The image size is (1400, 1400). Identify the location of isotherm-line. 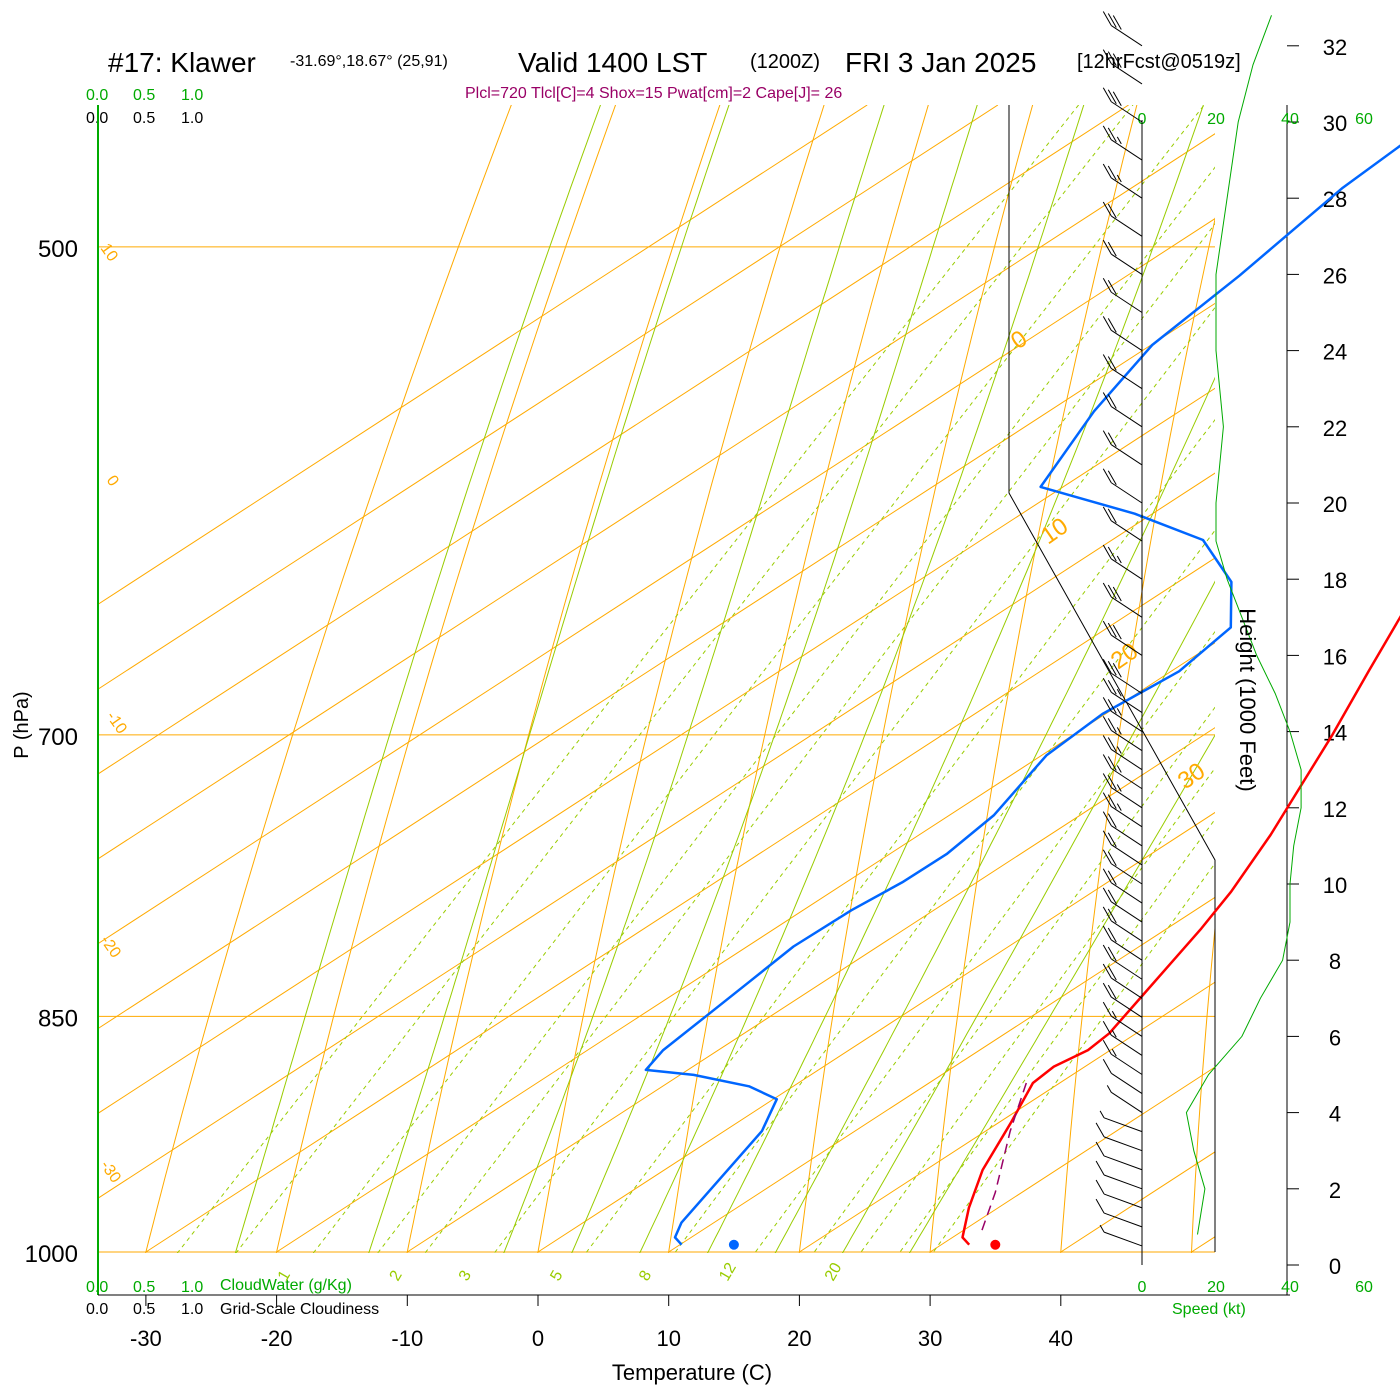
(1137, 1202).